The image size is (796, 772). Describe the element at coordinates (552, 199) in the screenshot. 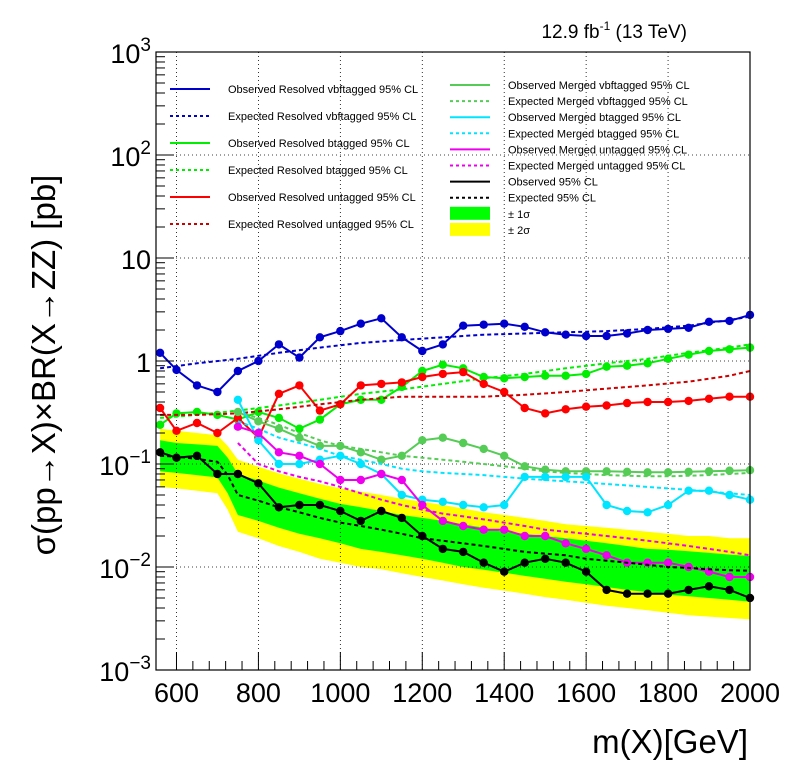

I see `legend-right-label-7: Expected 95% CL` at that location.